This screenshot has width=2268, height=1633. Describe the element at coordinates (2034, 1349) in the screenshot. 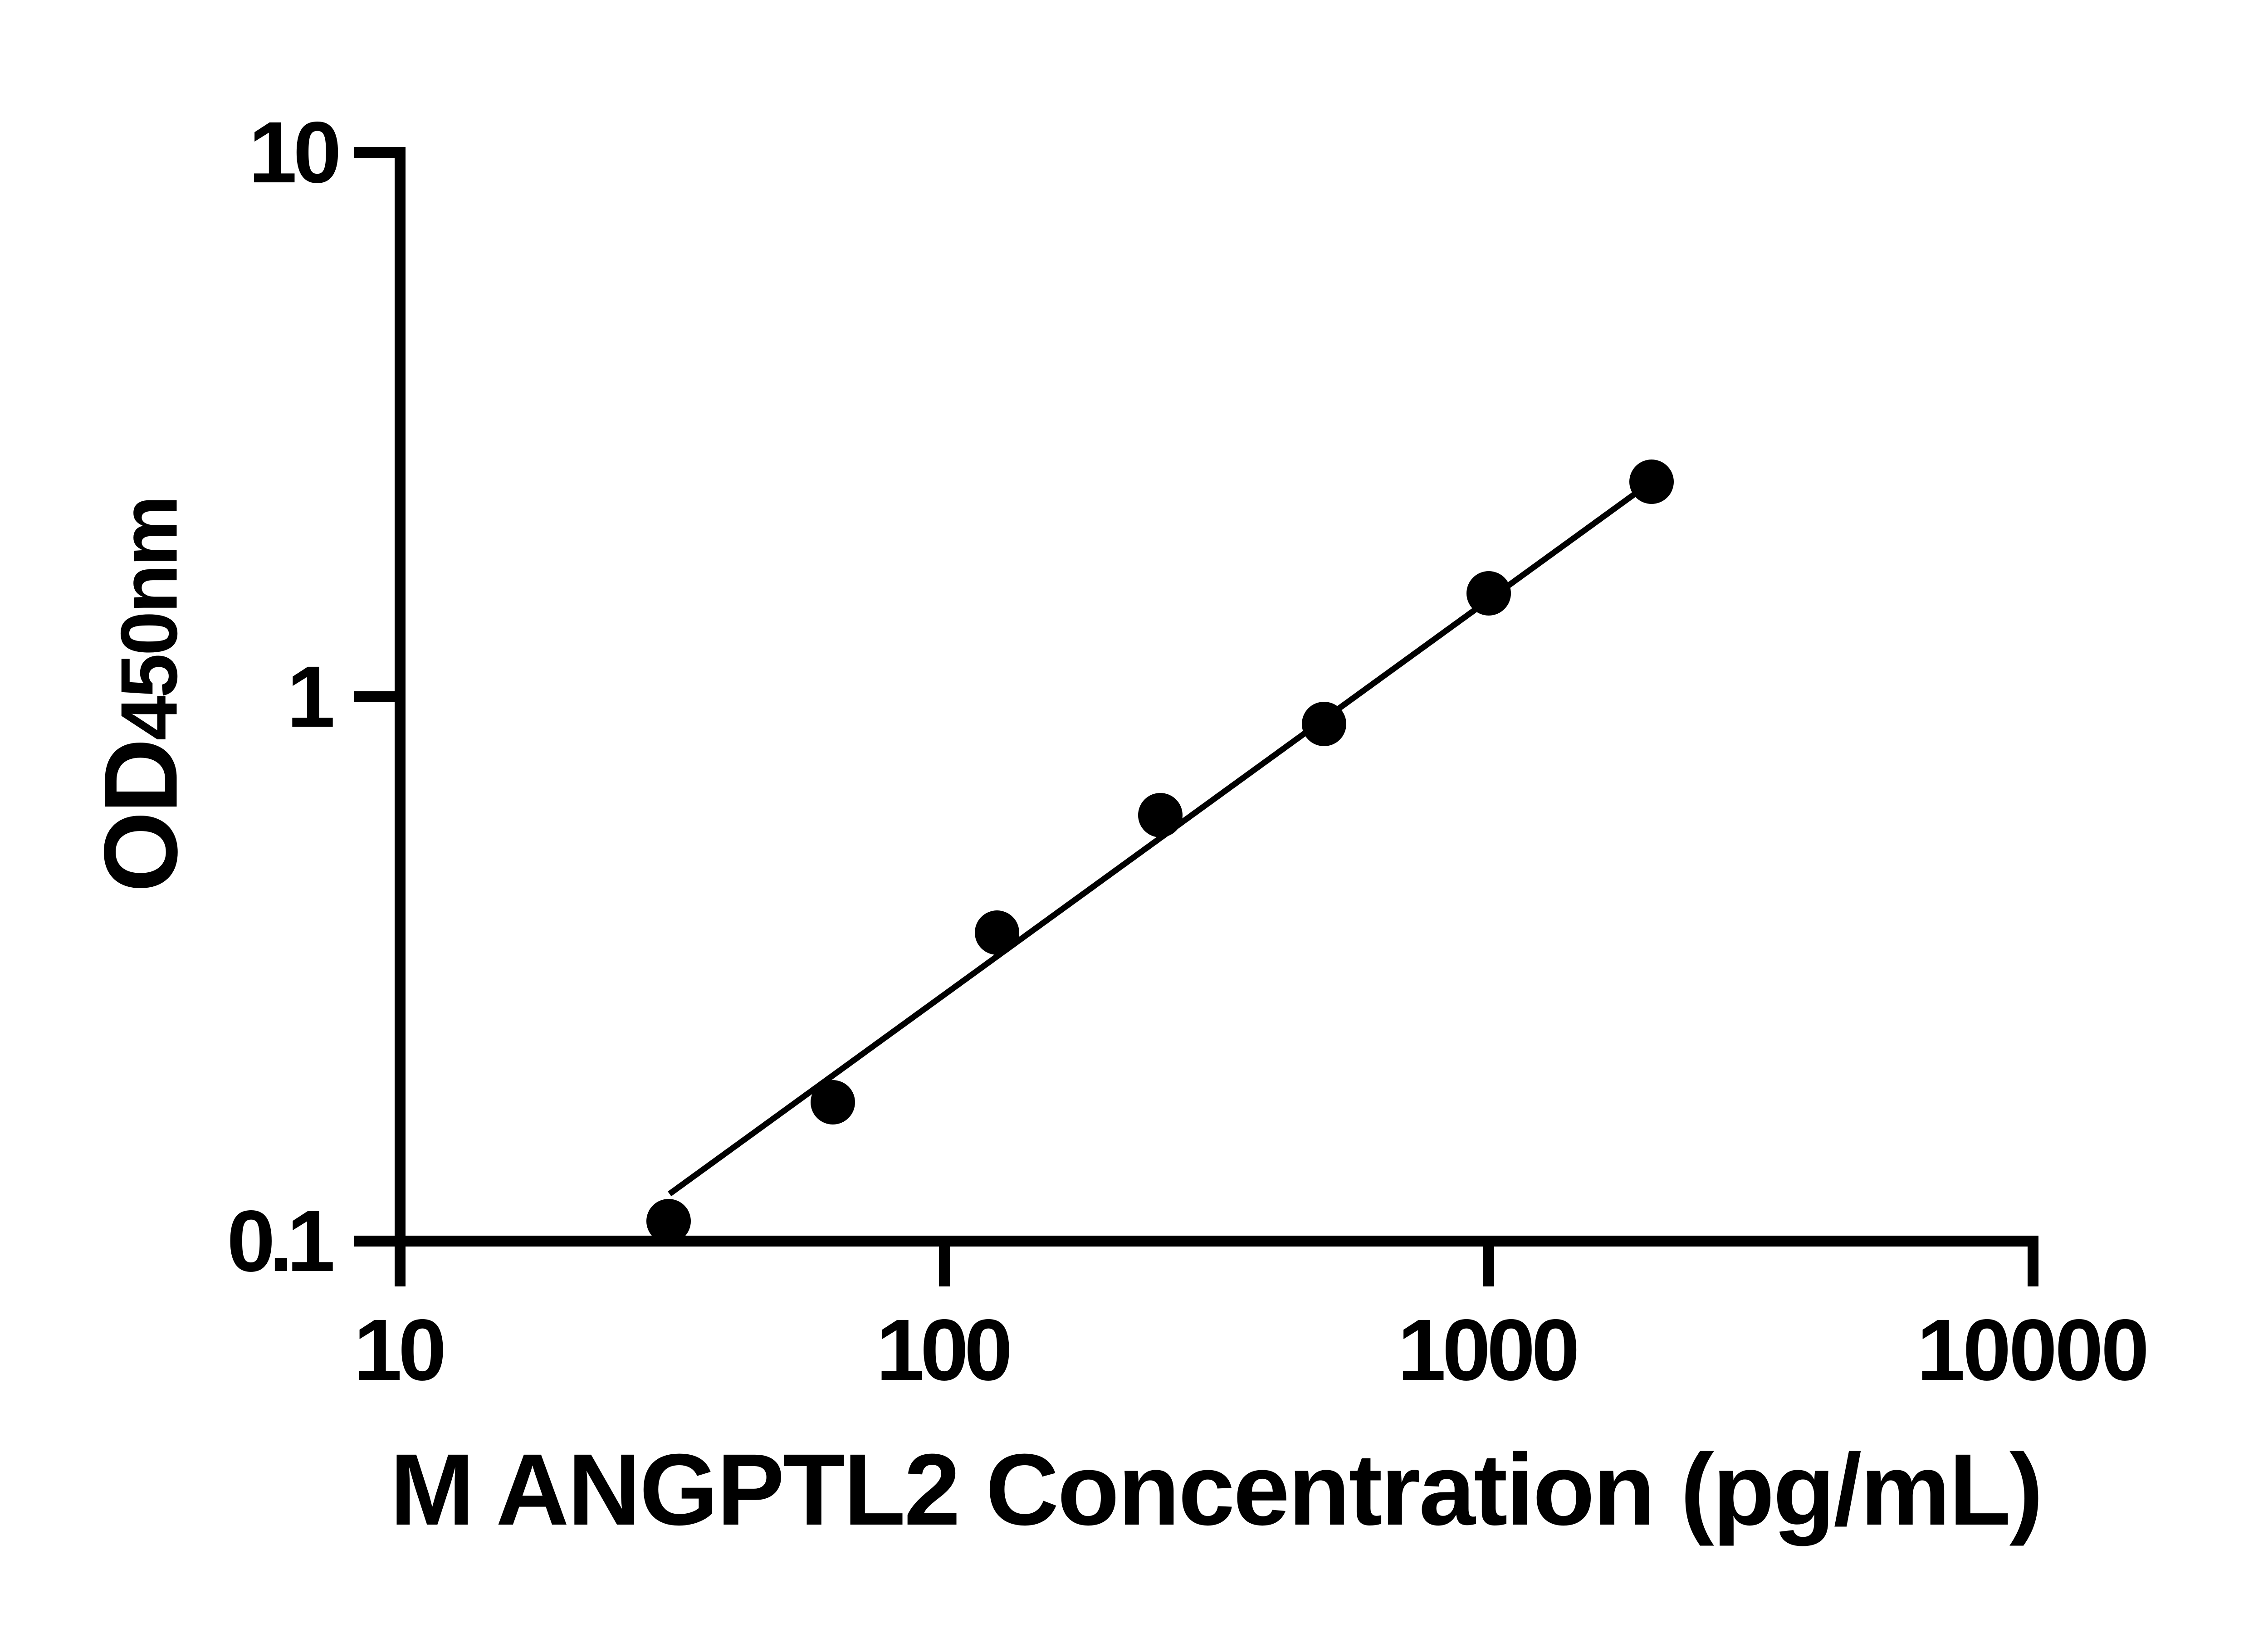

I see `svg-text: 10000` at that location.